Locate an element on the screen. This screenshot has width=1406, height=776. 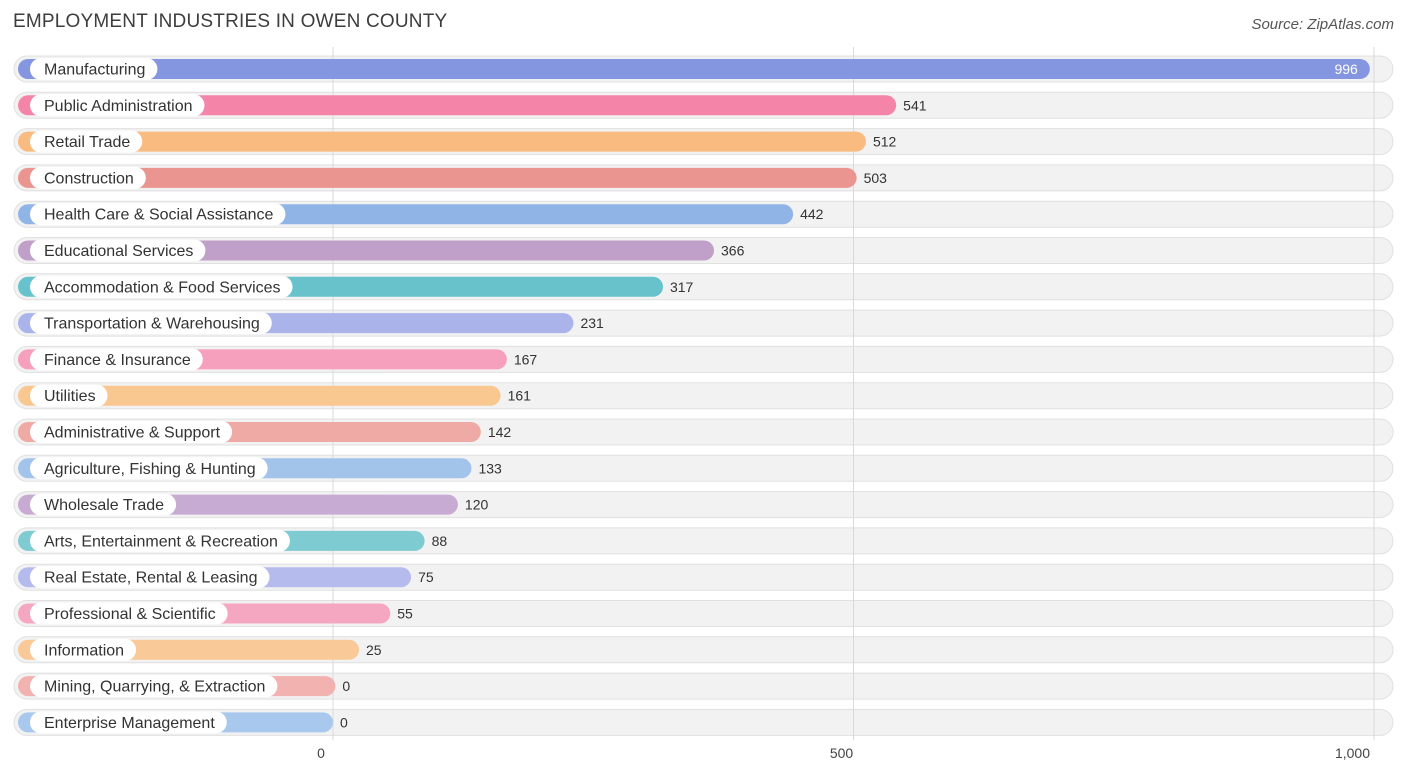
category-label: Finance & Insurance is located at coordinates (117, 360).